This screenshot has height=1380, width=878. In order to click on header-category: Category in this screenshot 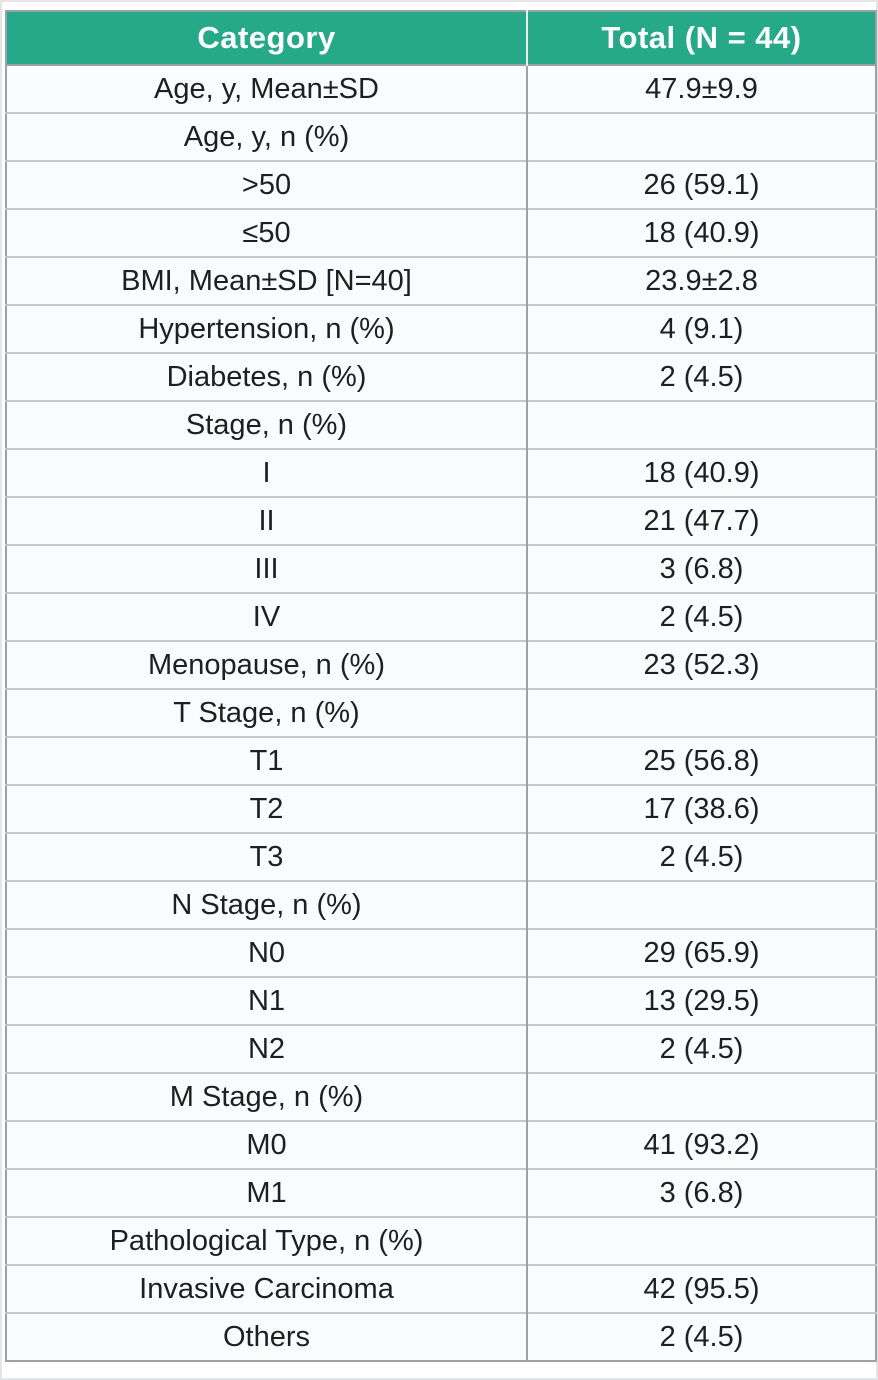, I will do `click(267, 38)`.